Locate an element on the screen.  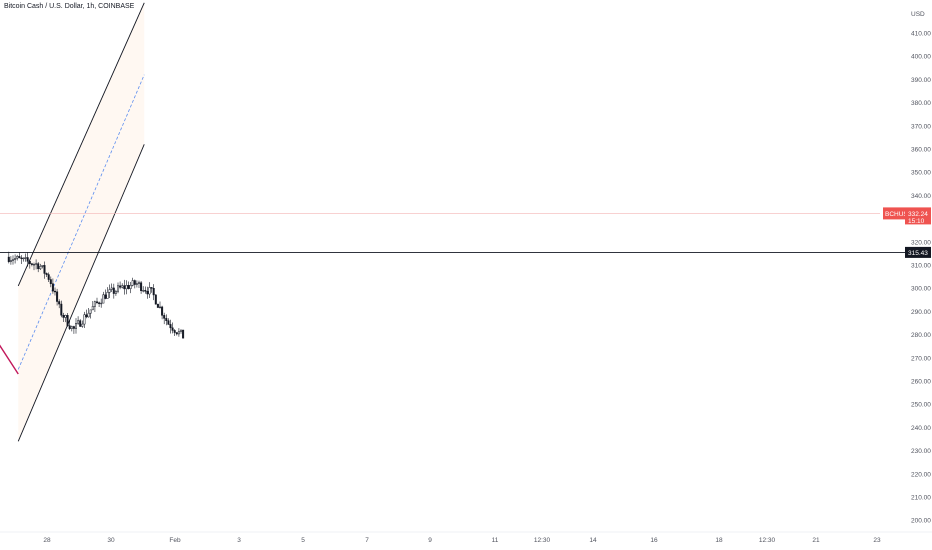
price-tick-label: 400.00 is located at coordinates (921, 57).